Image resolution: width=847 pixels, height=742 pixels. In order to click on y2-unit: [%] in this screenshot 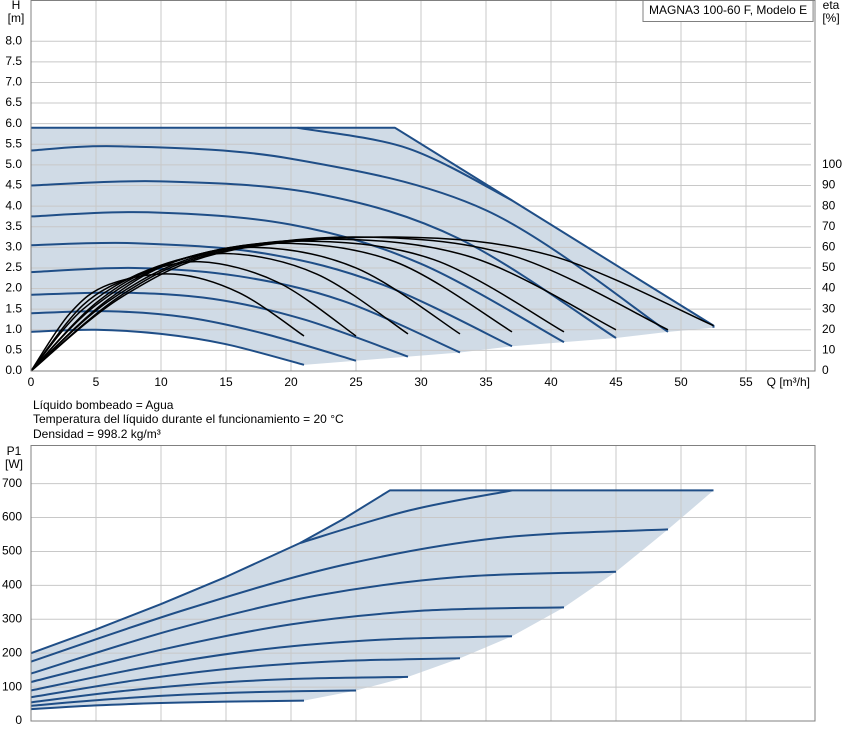, I will do `click(830, 18)`.